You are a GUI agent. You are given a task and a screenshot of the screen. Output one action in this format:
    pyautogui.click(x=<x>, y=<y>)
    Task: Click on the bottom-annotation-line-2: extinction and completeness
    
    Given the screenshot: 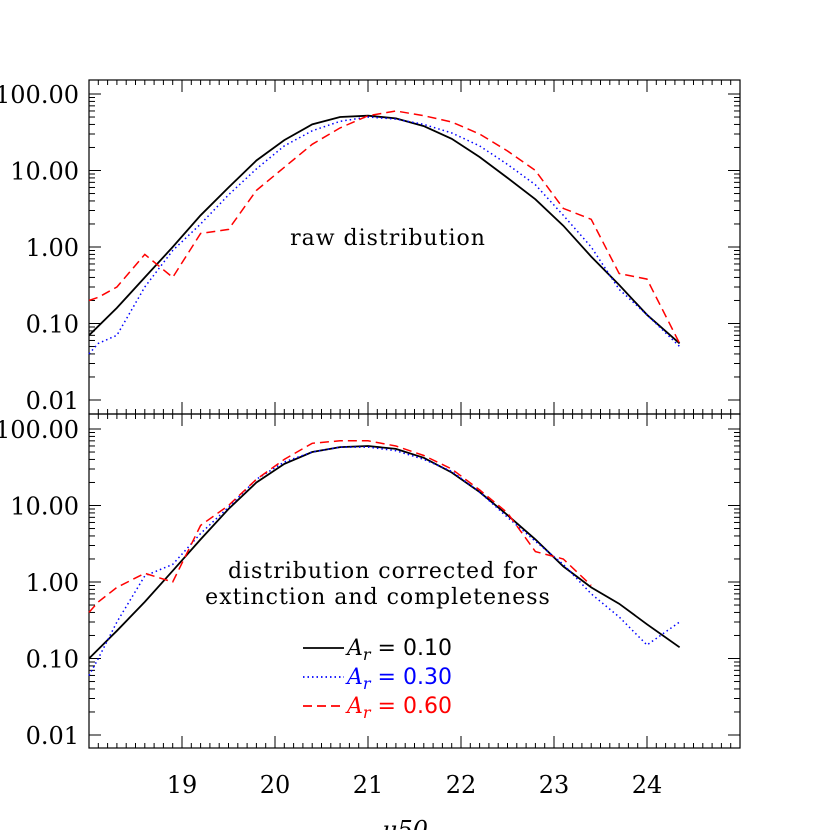 What is the action you would take?
    pyautogui.click(x=378, y=597)
    